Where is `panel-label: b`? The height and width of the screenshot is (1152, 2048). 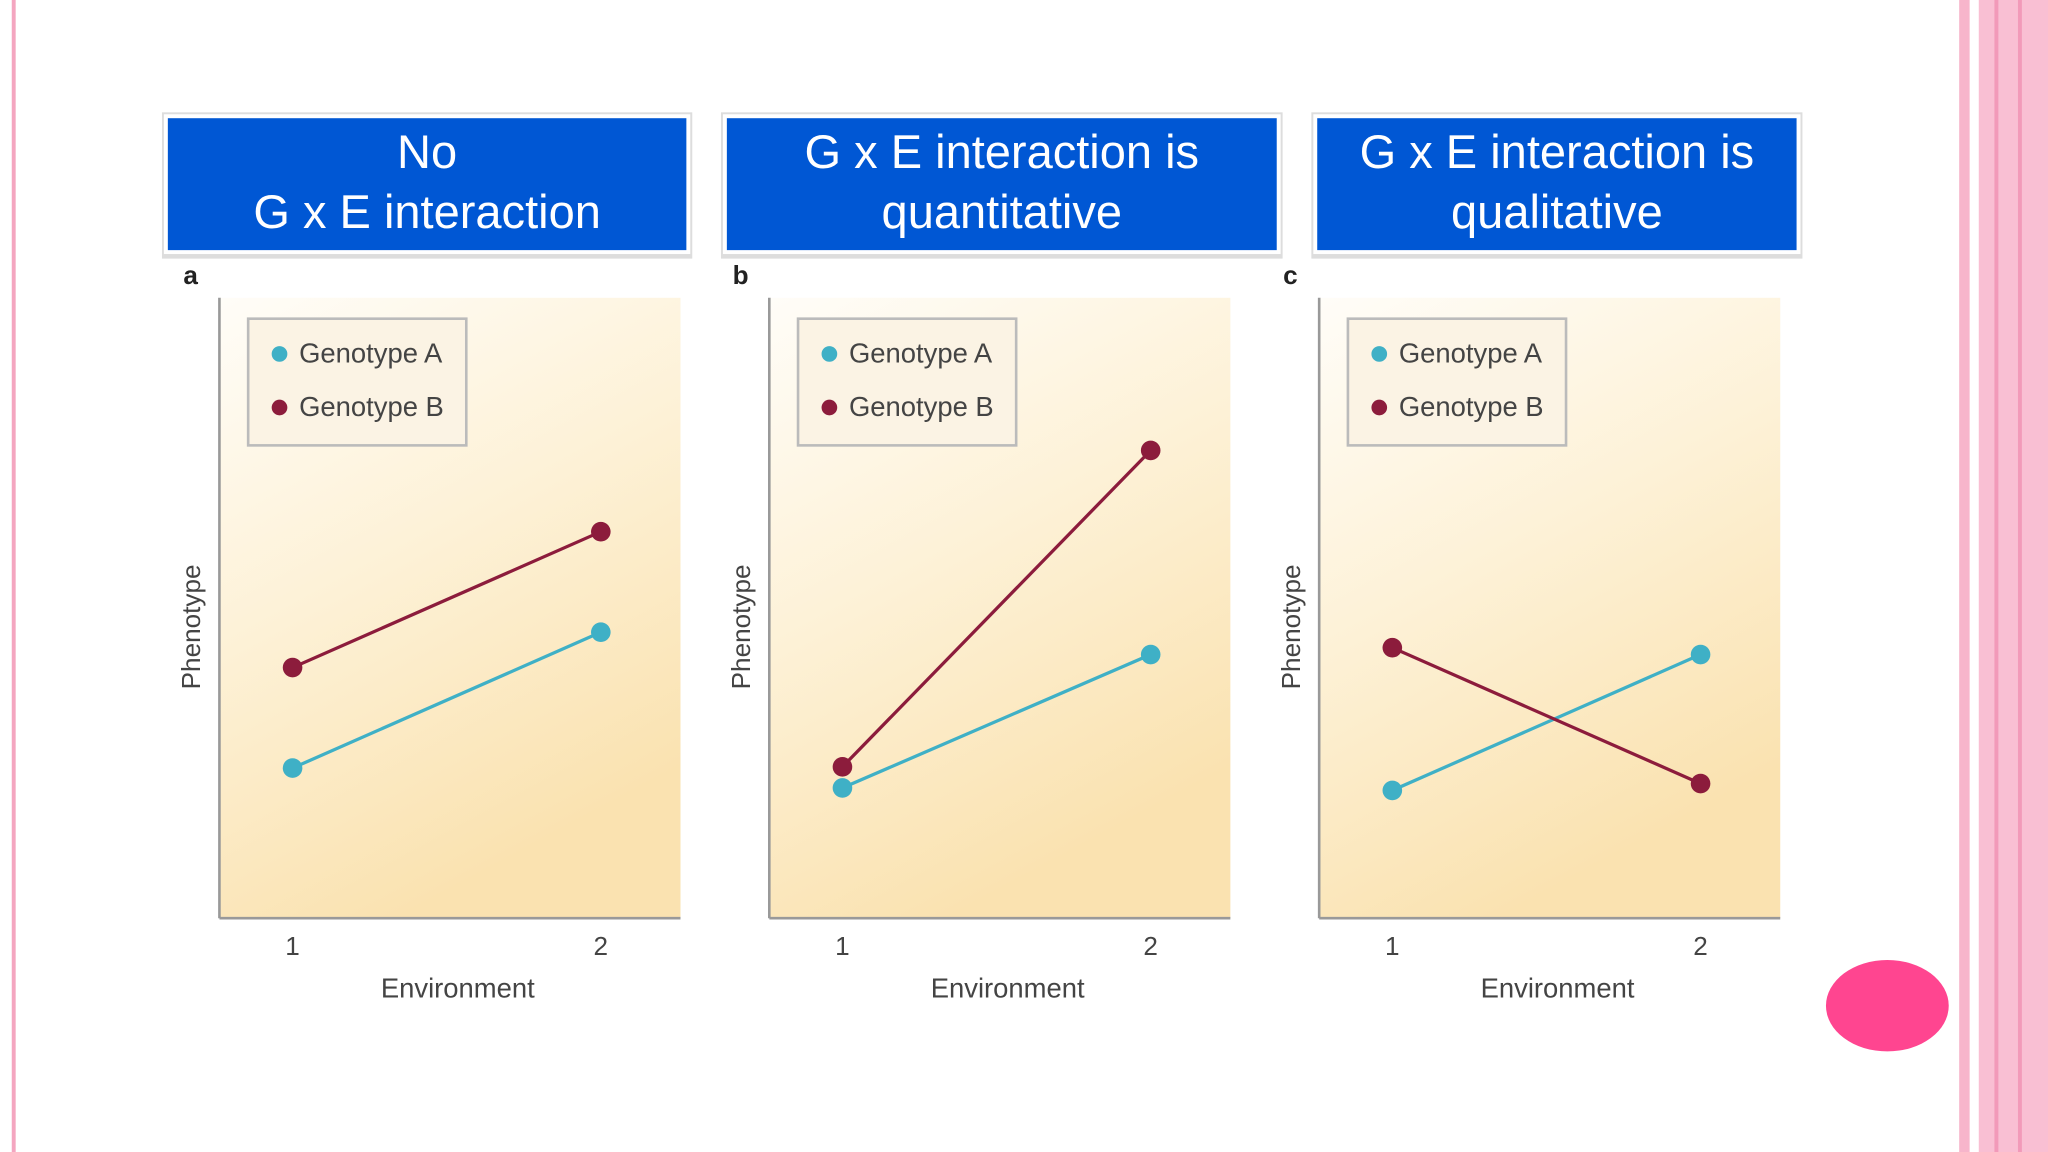
panel-label: b is located at coordinates (741, 275).